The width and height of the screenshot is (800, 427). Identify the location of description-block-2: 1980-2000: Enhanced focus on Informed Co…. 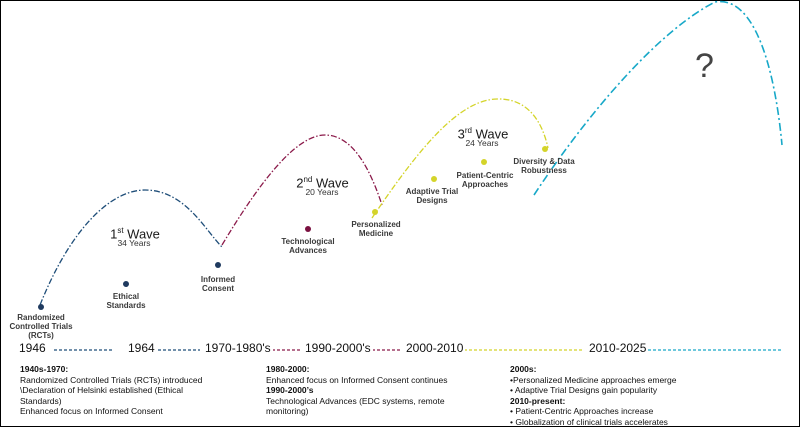
(383, 390).